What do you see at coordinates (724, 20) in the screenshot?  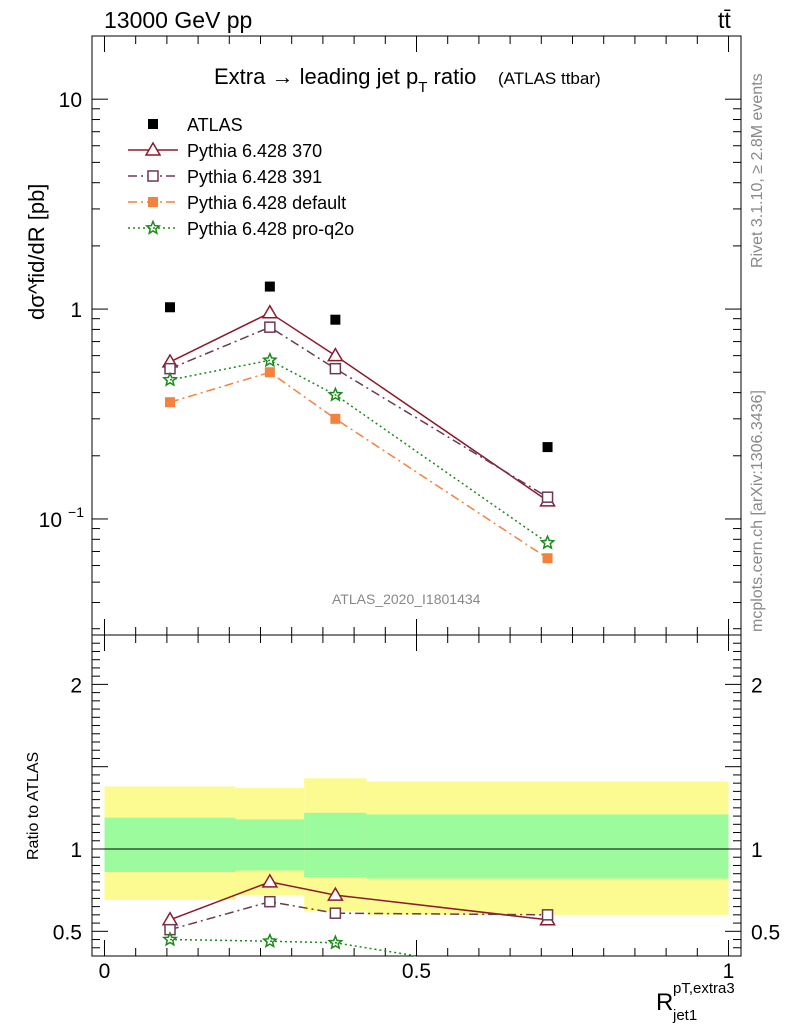 I see `header-right-label: tt̄` at bounding box center [724, 20].